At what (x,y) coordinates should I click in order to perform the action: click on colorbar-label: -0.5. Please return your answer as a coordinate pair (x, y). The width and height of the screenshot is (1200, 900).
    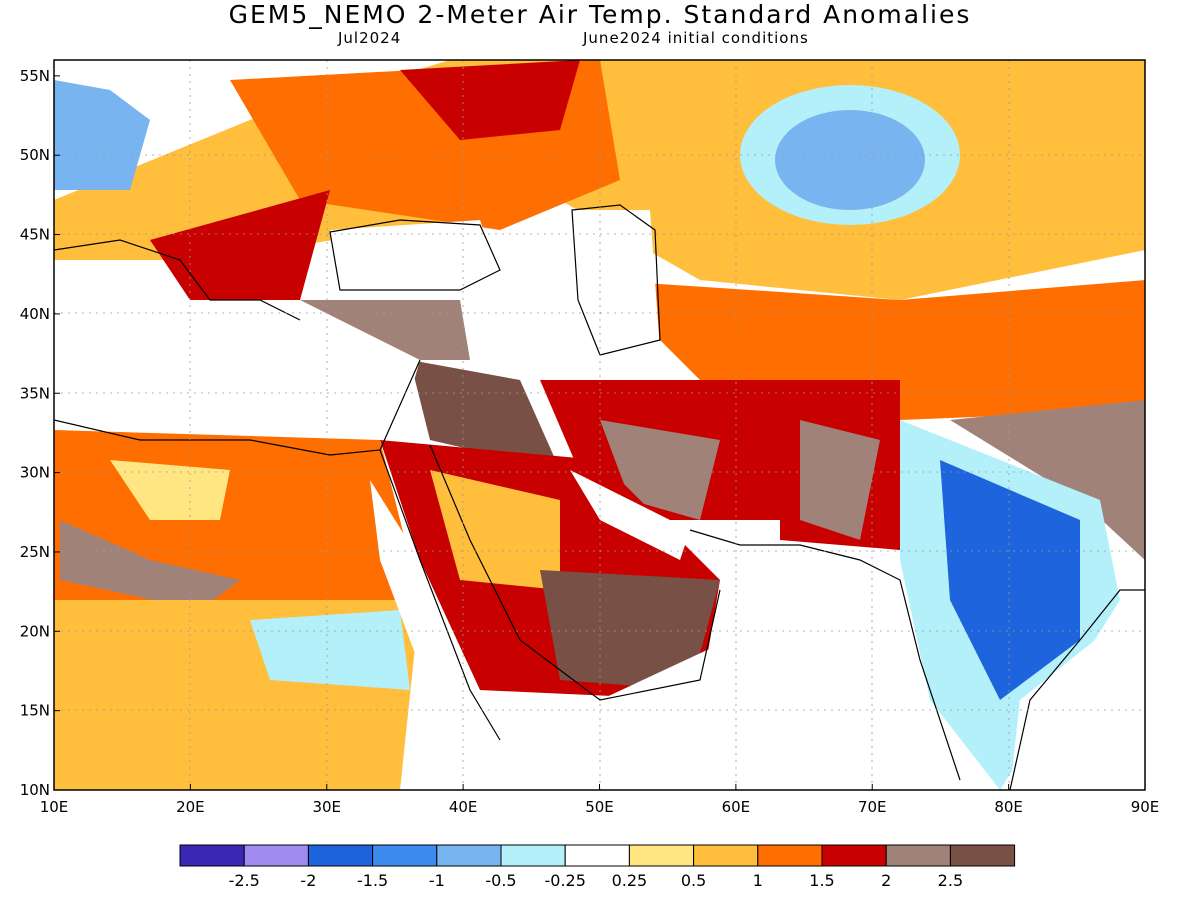
    Looking at the image, I should click on (500, 880).